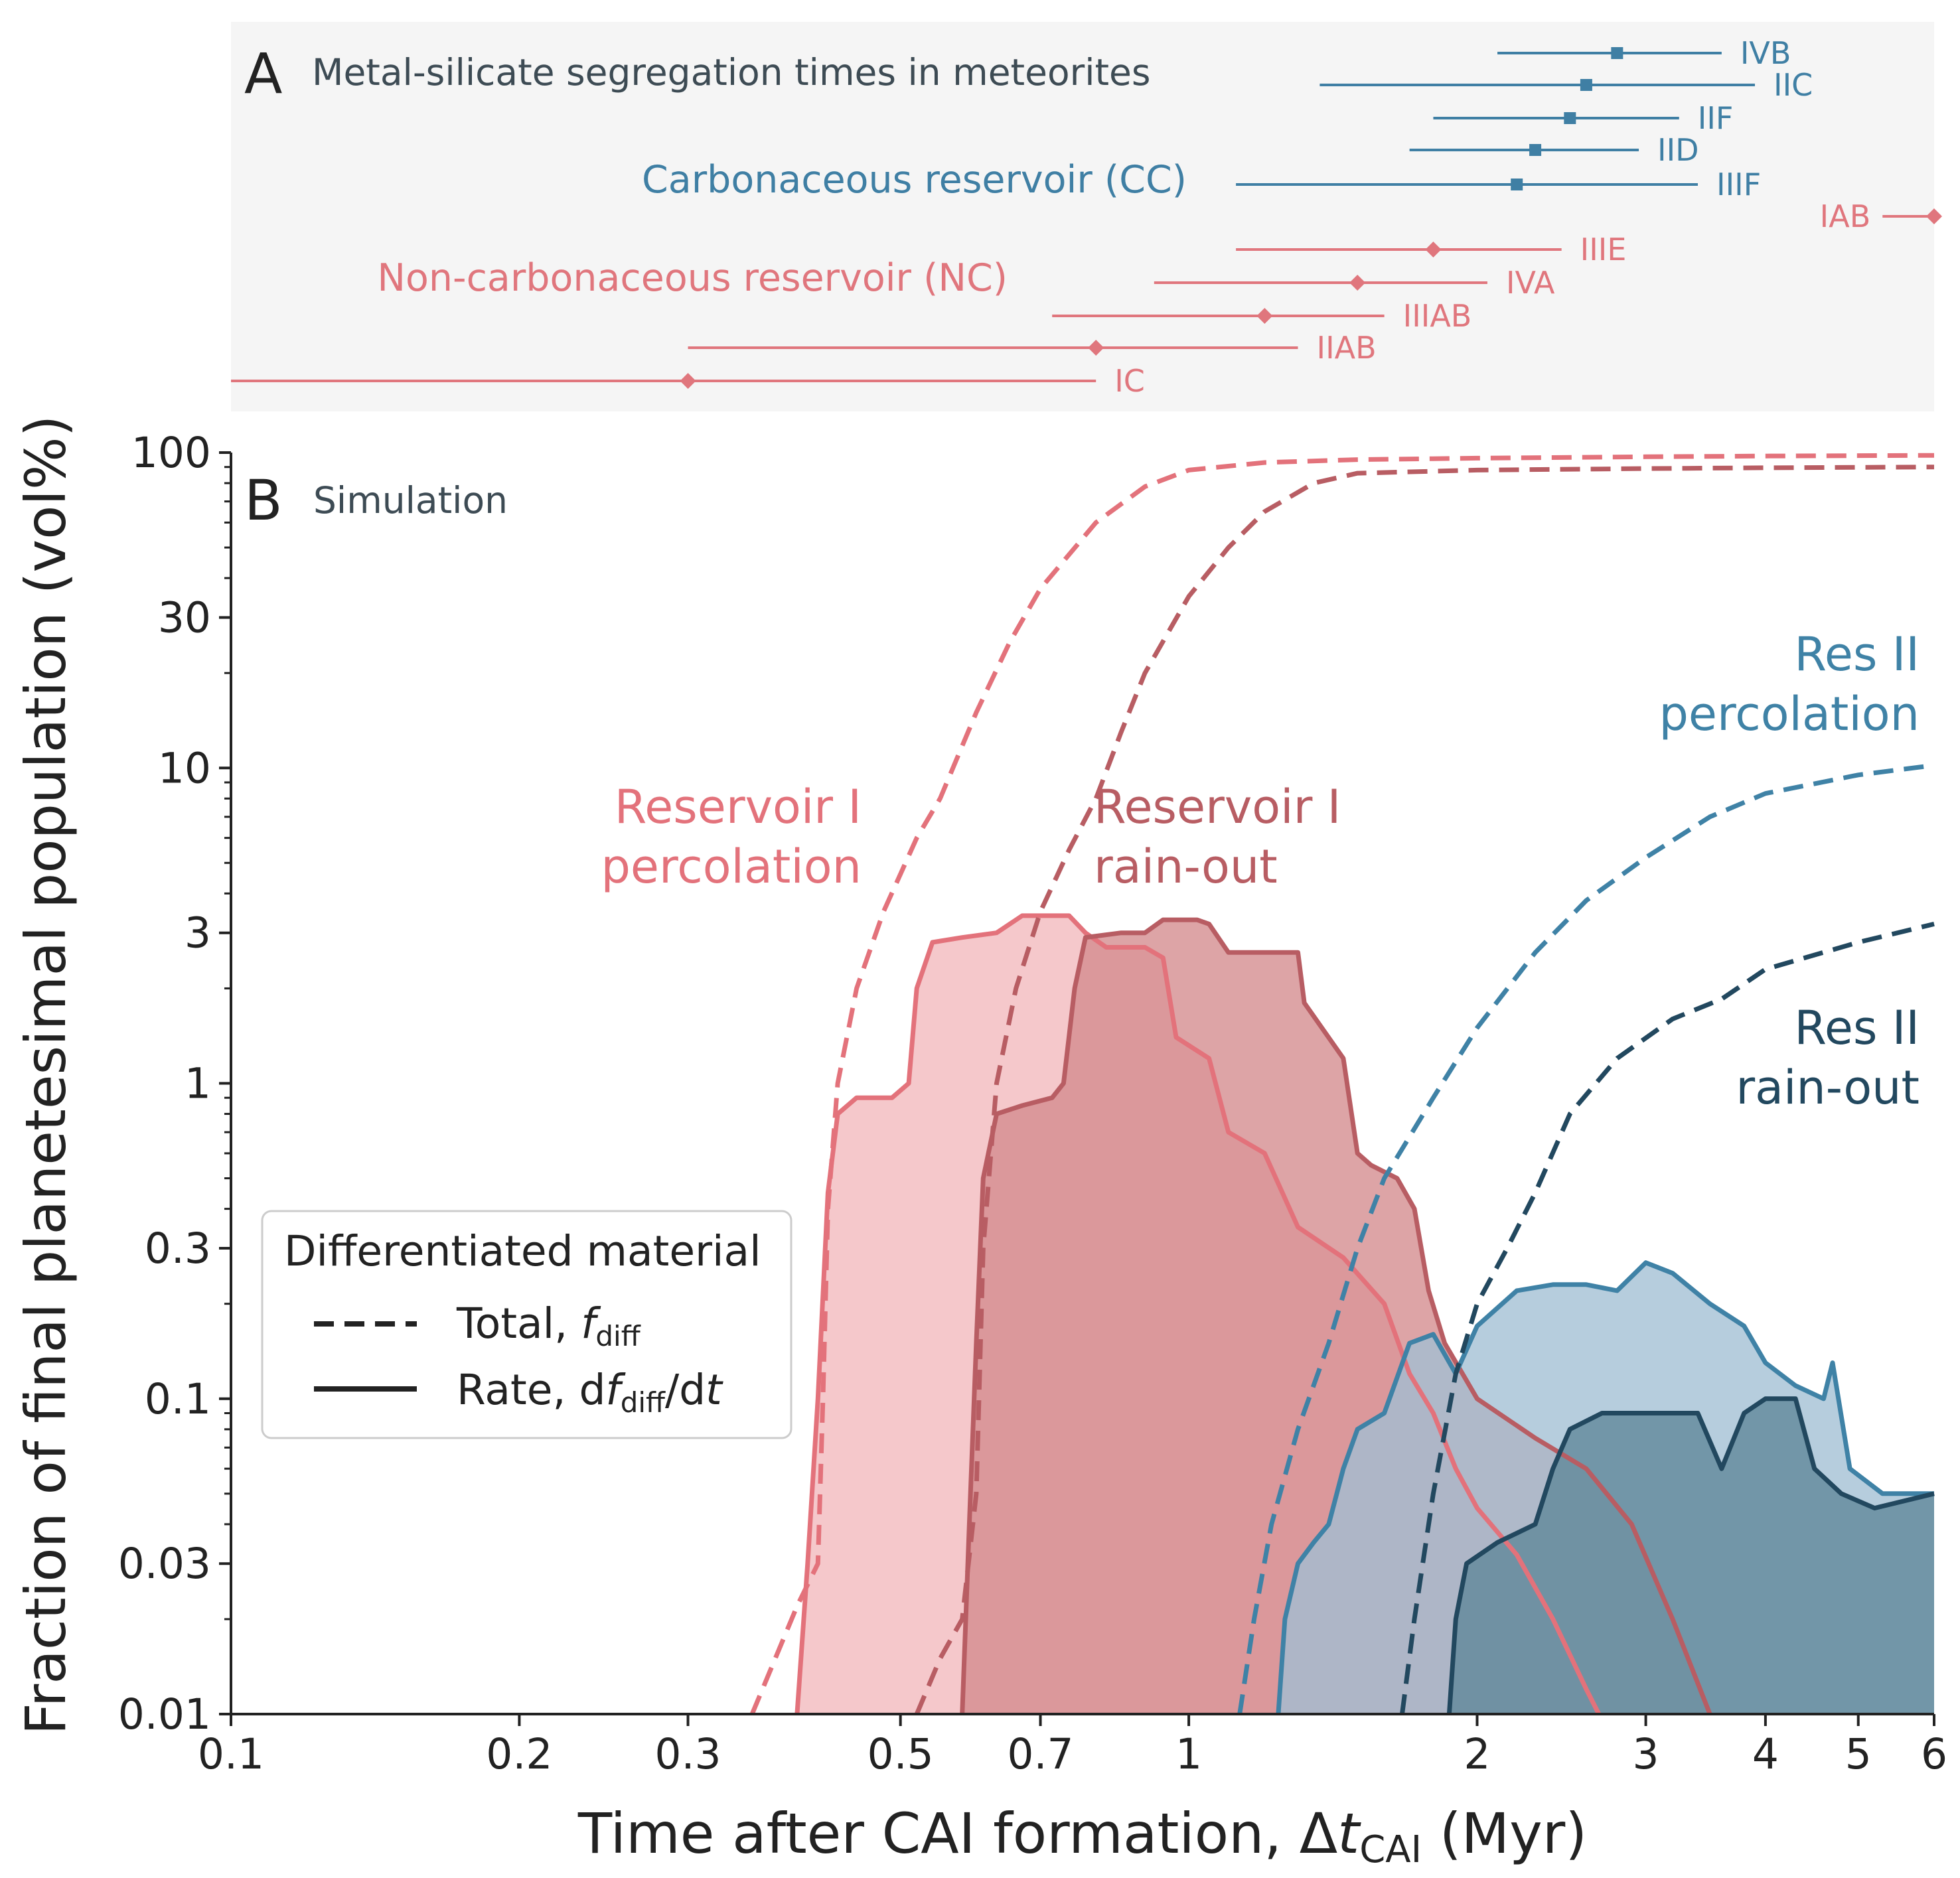 The width and height of the screenshot is (1960, 1878). Describe the element at coordinates (263, 73) in the screenshot. I see `panel-a-letter: A` at that location.